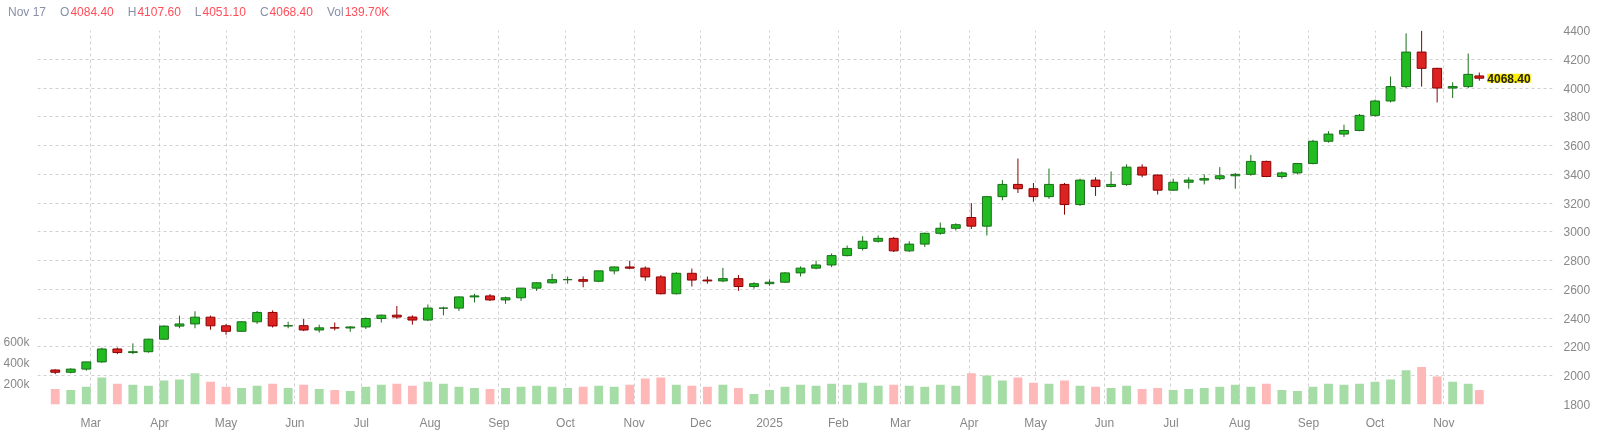  What do you see at coordinates (226, 422) in the screenshot?
I see `x-tick-label: May` at bounding box center [226, 422].